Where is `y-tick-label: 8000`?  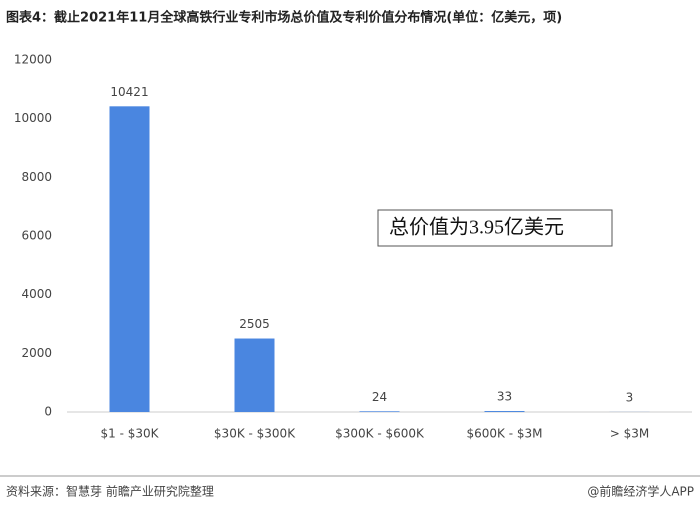 y-tick-label: 8000 is located at coordinates (36, 177).